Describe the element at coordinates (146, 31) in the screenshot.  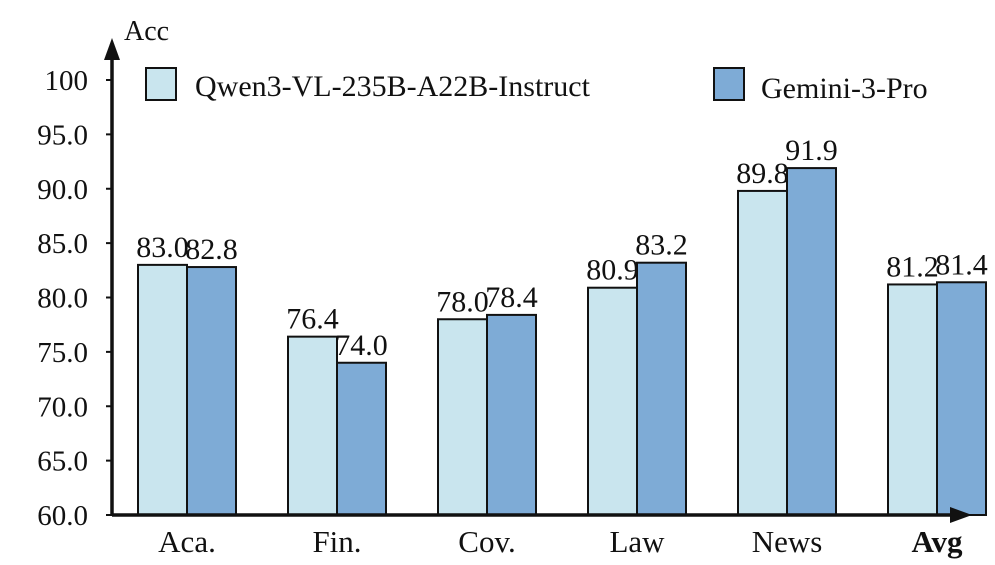
I see `y-axis-label: Acc` at that location.